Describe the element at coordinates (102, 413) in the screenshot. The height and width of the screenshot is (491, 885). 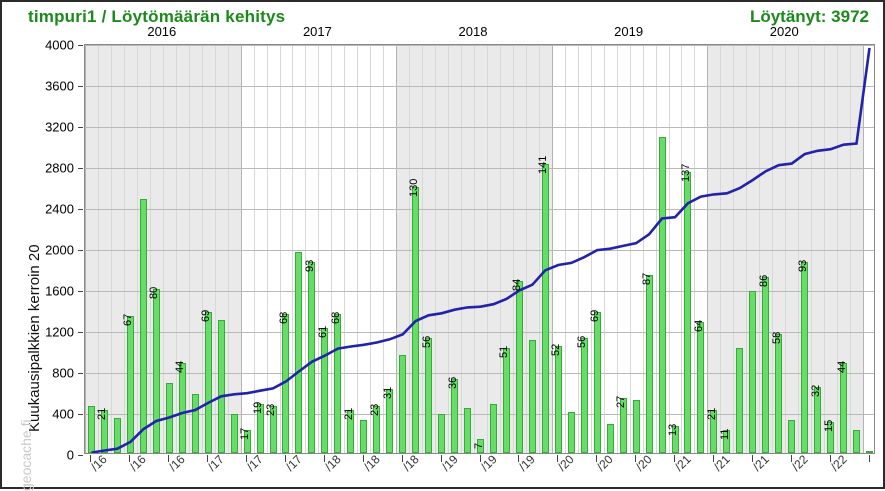
I see `bar-value-label: 21` at that location.